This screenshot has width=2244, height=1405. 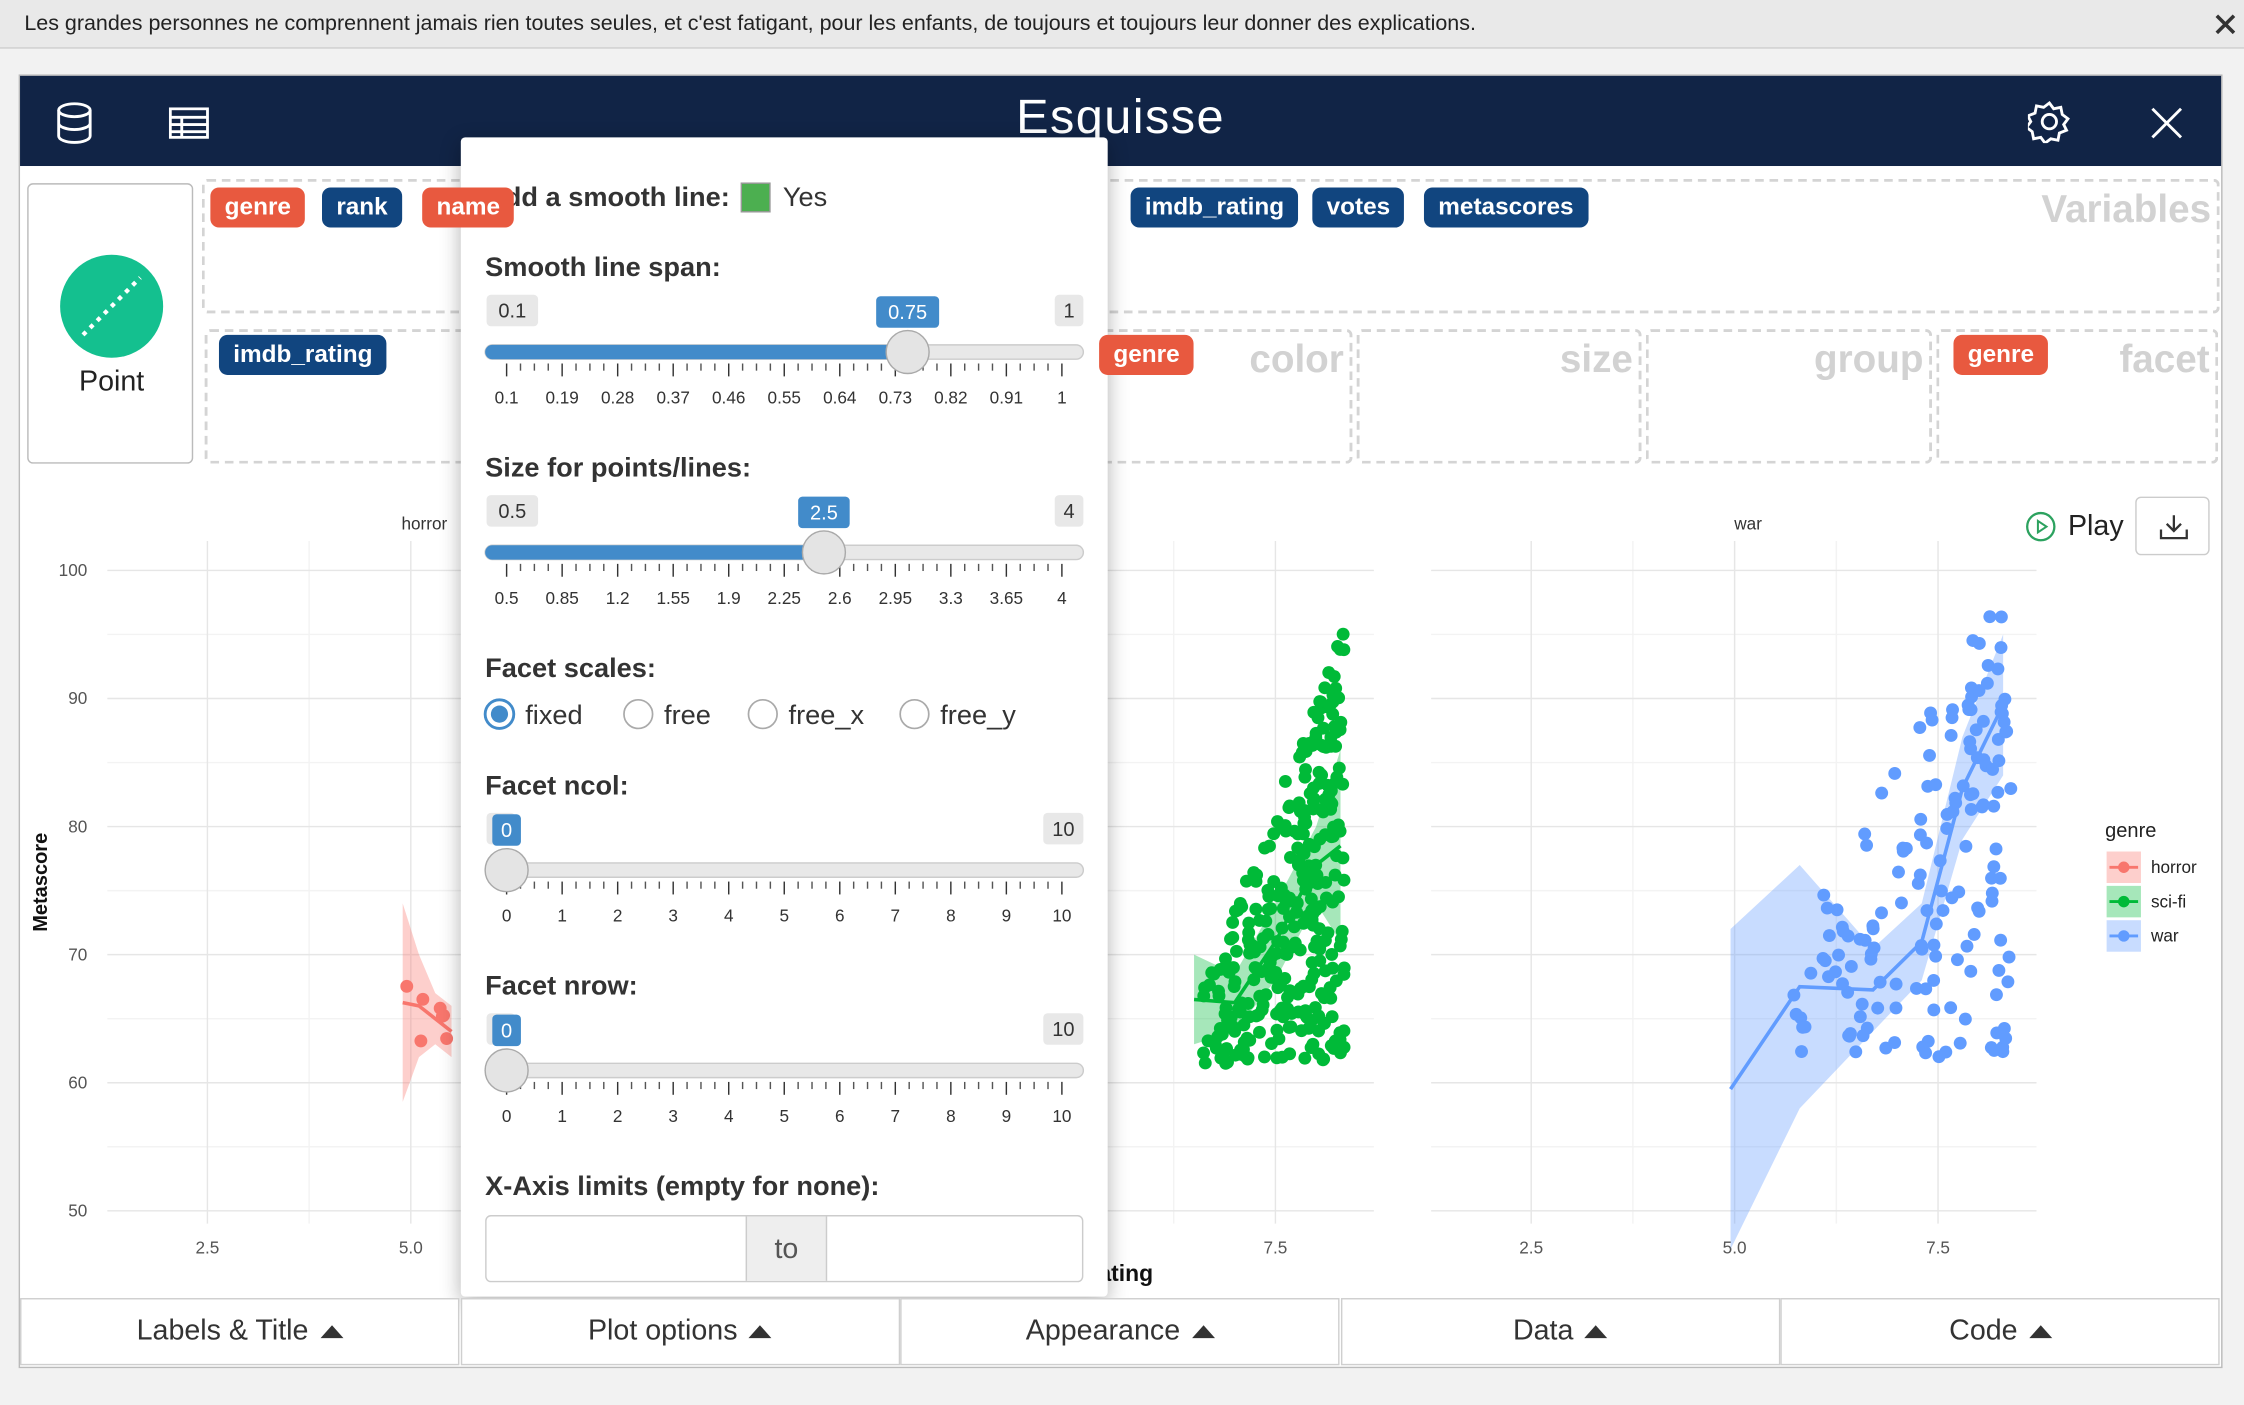 What do you see at coordinates (188, 123) in the screenshot?
I see `table-icon` at bounding box center [188, 123].